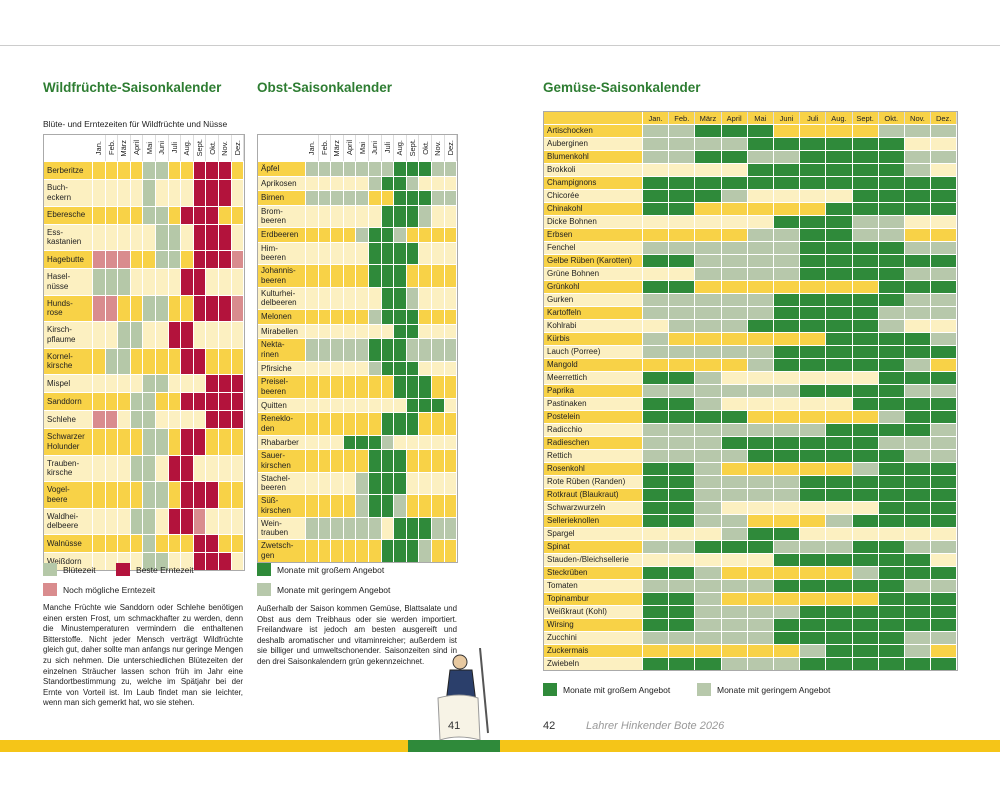 This screenshot has width=1000, height=800. I want to click on row-label: Hagebutte, so click(68, 259).